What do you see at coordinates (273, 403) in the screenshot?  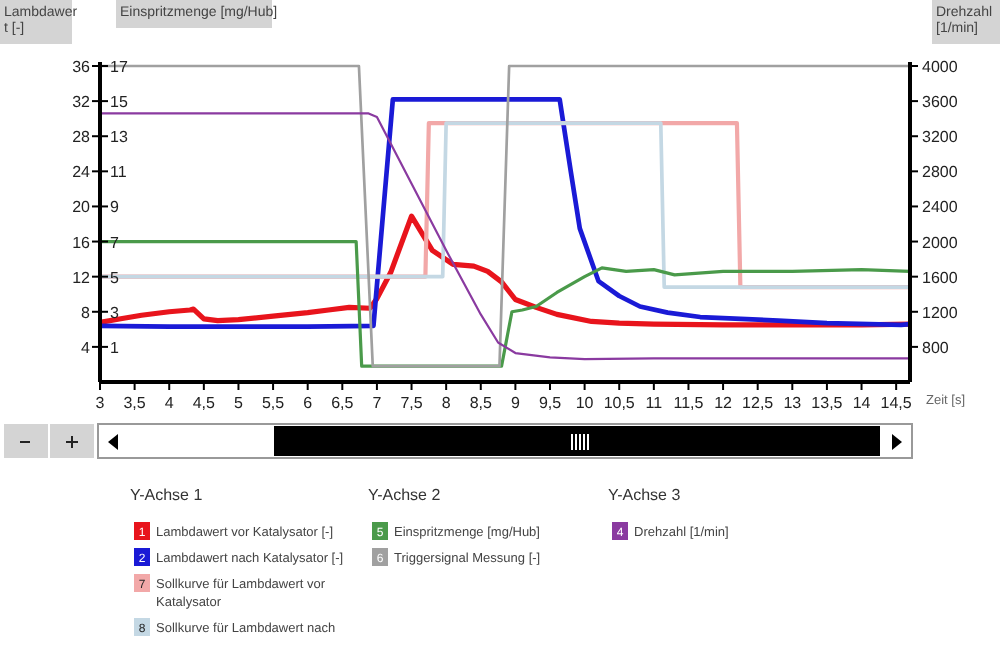 I see `x-tick-label: 5,5` at bounding box center [273, 403].